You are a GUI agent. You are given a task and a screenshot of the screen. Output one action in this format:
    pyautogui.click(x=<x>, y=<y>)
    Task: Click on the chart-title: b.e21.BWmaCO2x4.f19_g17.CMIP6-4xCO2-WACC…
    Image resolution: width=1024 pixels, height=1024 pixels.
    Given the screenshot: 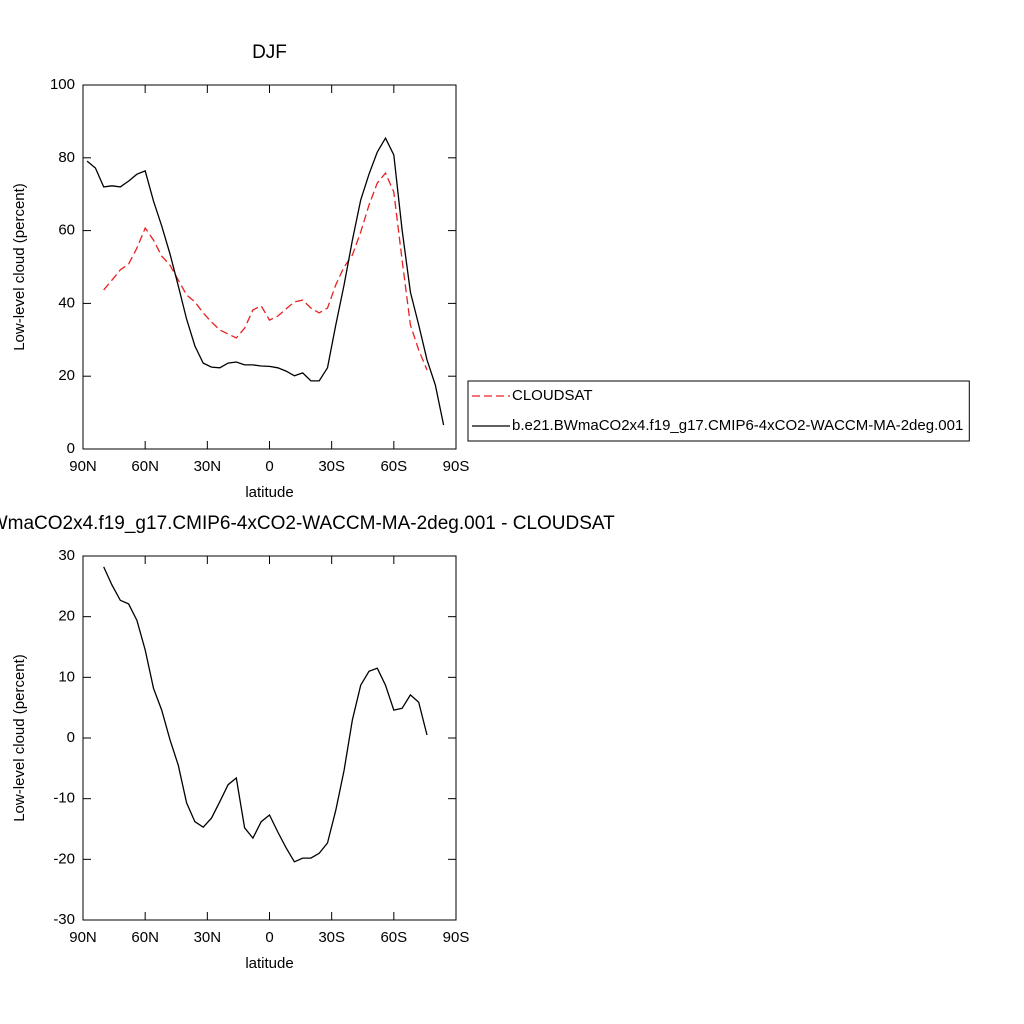 What is the action you would take?
    pyautogui.click(x=307, y=523)
    